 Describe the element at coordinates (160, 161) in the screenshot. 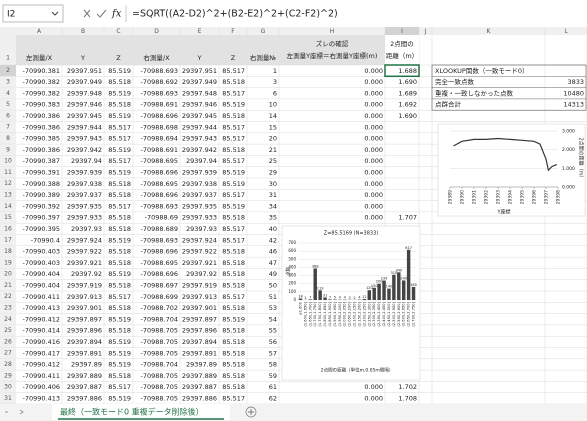

I see `cell: -70988.695` at that location.